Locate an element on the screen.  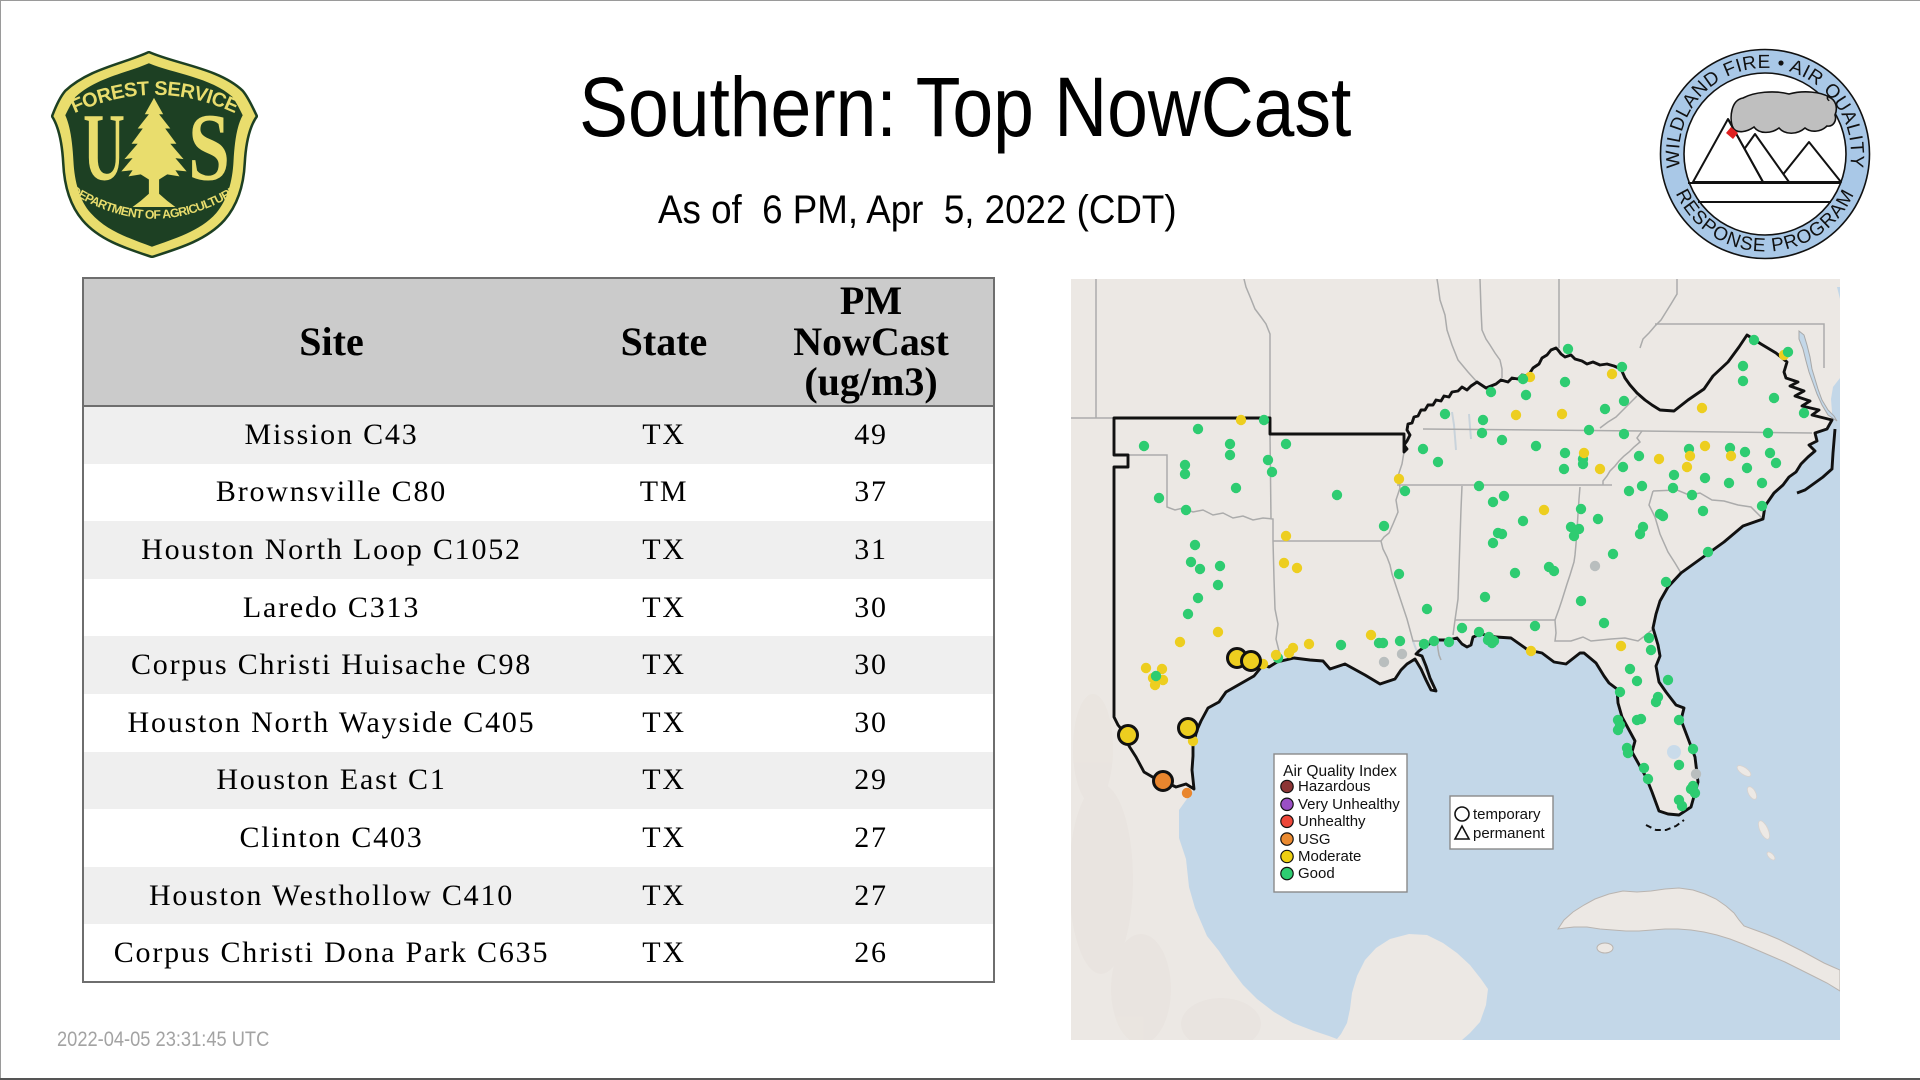
svg-text: Unhealthy is located at coordinates (1332, 821).